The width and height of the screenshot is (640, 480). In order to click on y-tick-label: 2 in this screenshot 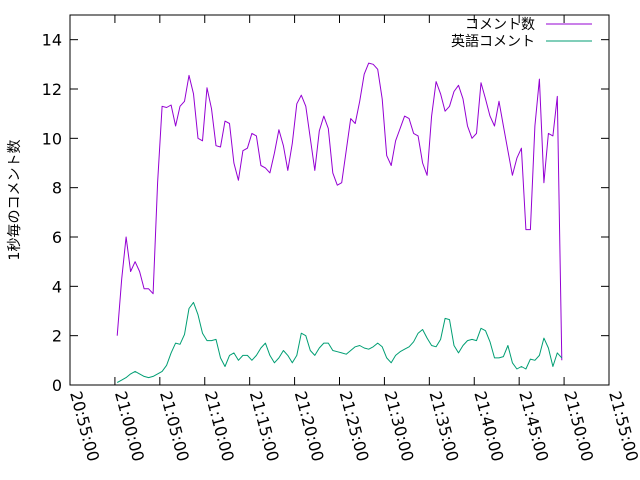, I will do `click(57, 336)`.